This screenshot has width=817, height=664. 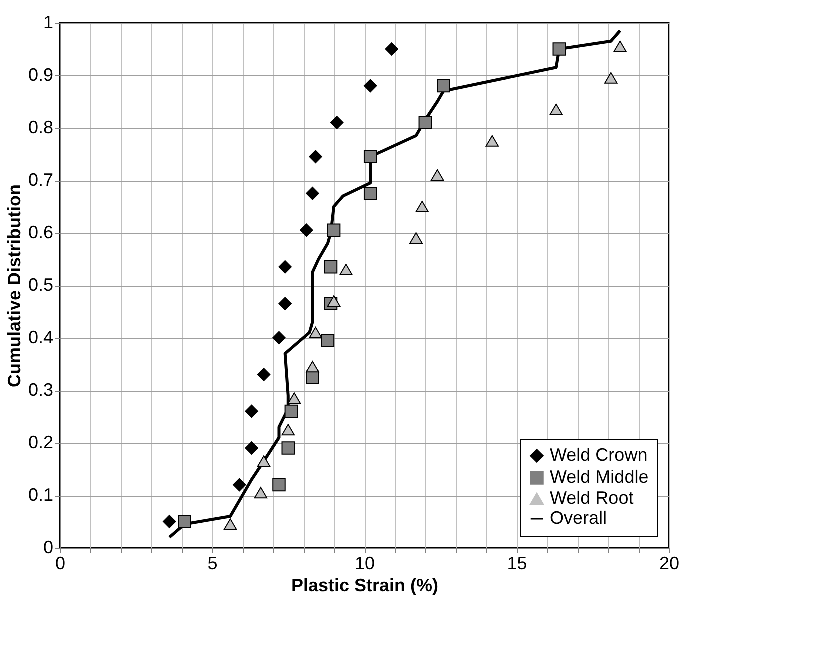 I want to click on legend-label: Weld Middle, so click(x=599, y=477).